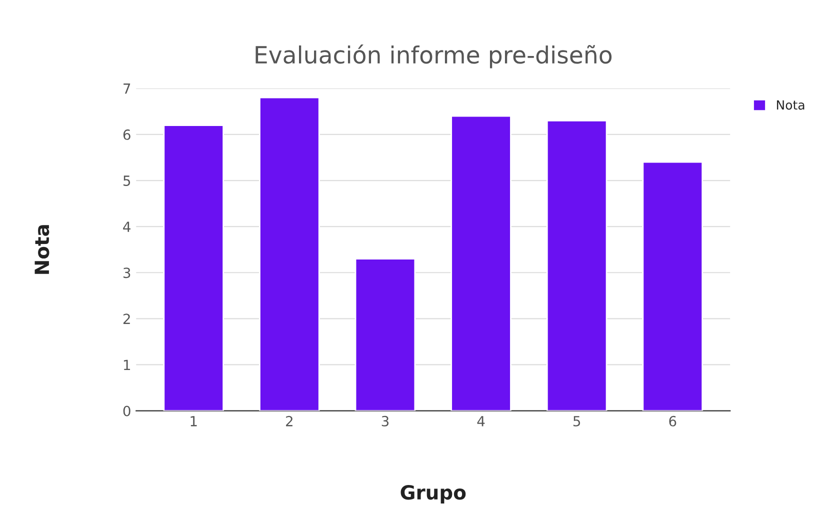 This screenshot has width=825, height=520. Describe the element at coordinates (126, 319) in the screenshot. I see `y-tick-label: 2` at that location.